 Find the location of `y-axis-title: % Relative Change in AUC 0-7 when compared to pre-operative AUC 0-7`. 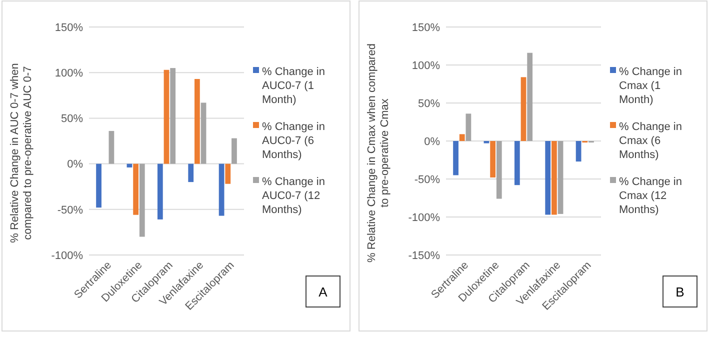

y-axis-title: % Relative Change in AUC 0-7 when compared to pre-operative AUC 0-7 is located at coordinates (21, 153).